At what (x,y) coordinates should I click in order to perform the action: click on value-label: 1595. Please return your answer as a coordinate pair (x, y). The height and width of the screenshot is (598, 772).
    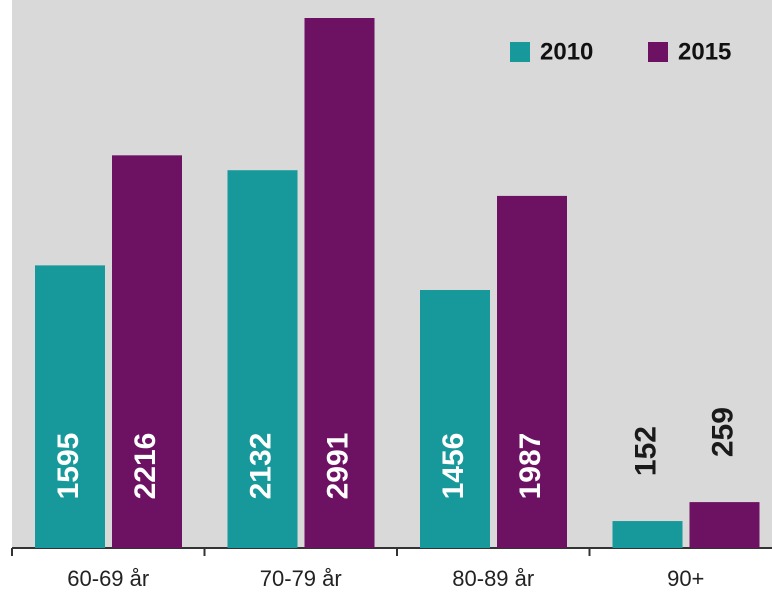
    Looking at the image, I should click on (68, 466).